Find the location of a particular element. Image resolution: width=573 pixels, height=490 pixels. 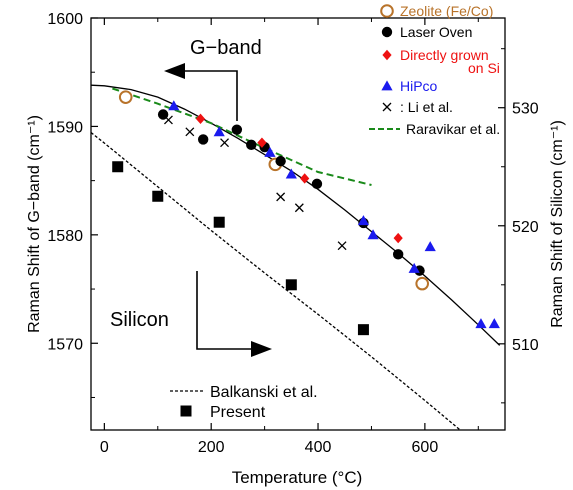

right-y-tick-label: 510 is located at coordinates (525, 345).